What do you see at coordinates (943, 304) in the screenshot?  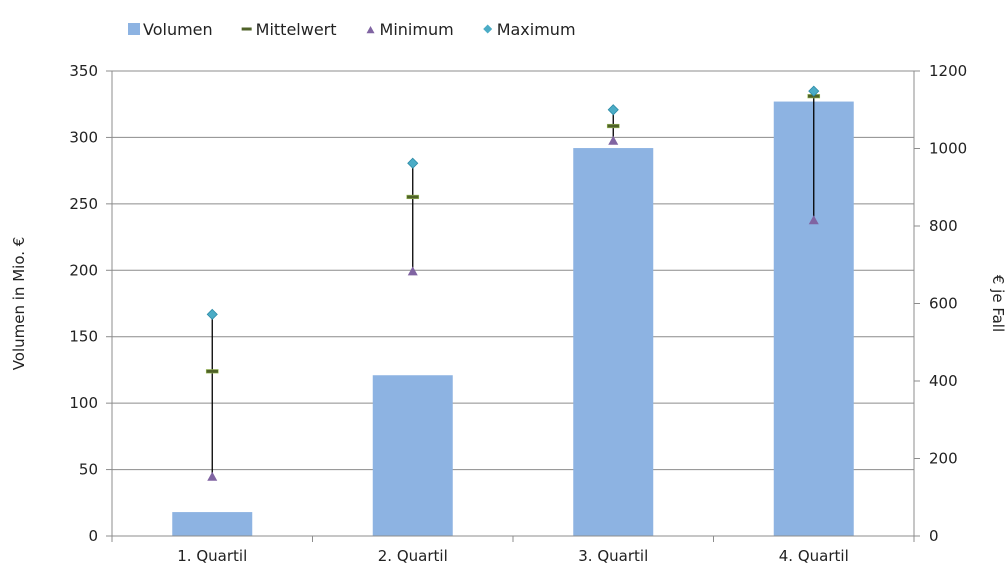 I see `right-tick-label: 600` at bounding box center [943, 304].